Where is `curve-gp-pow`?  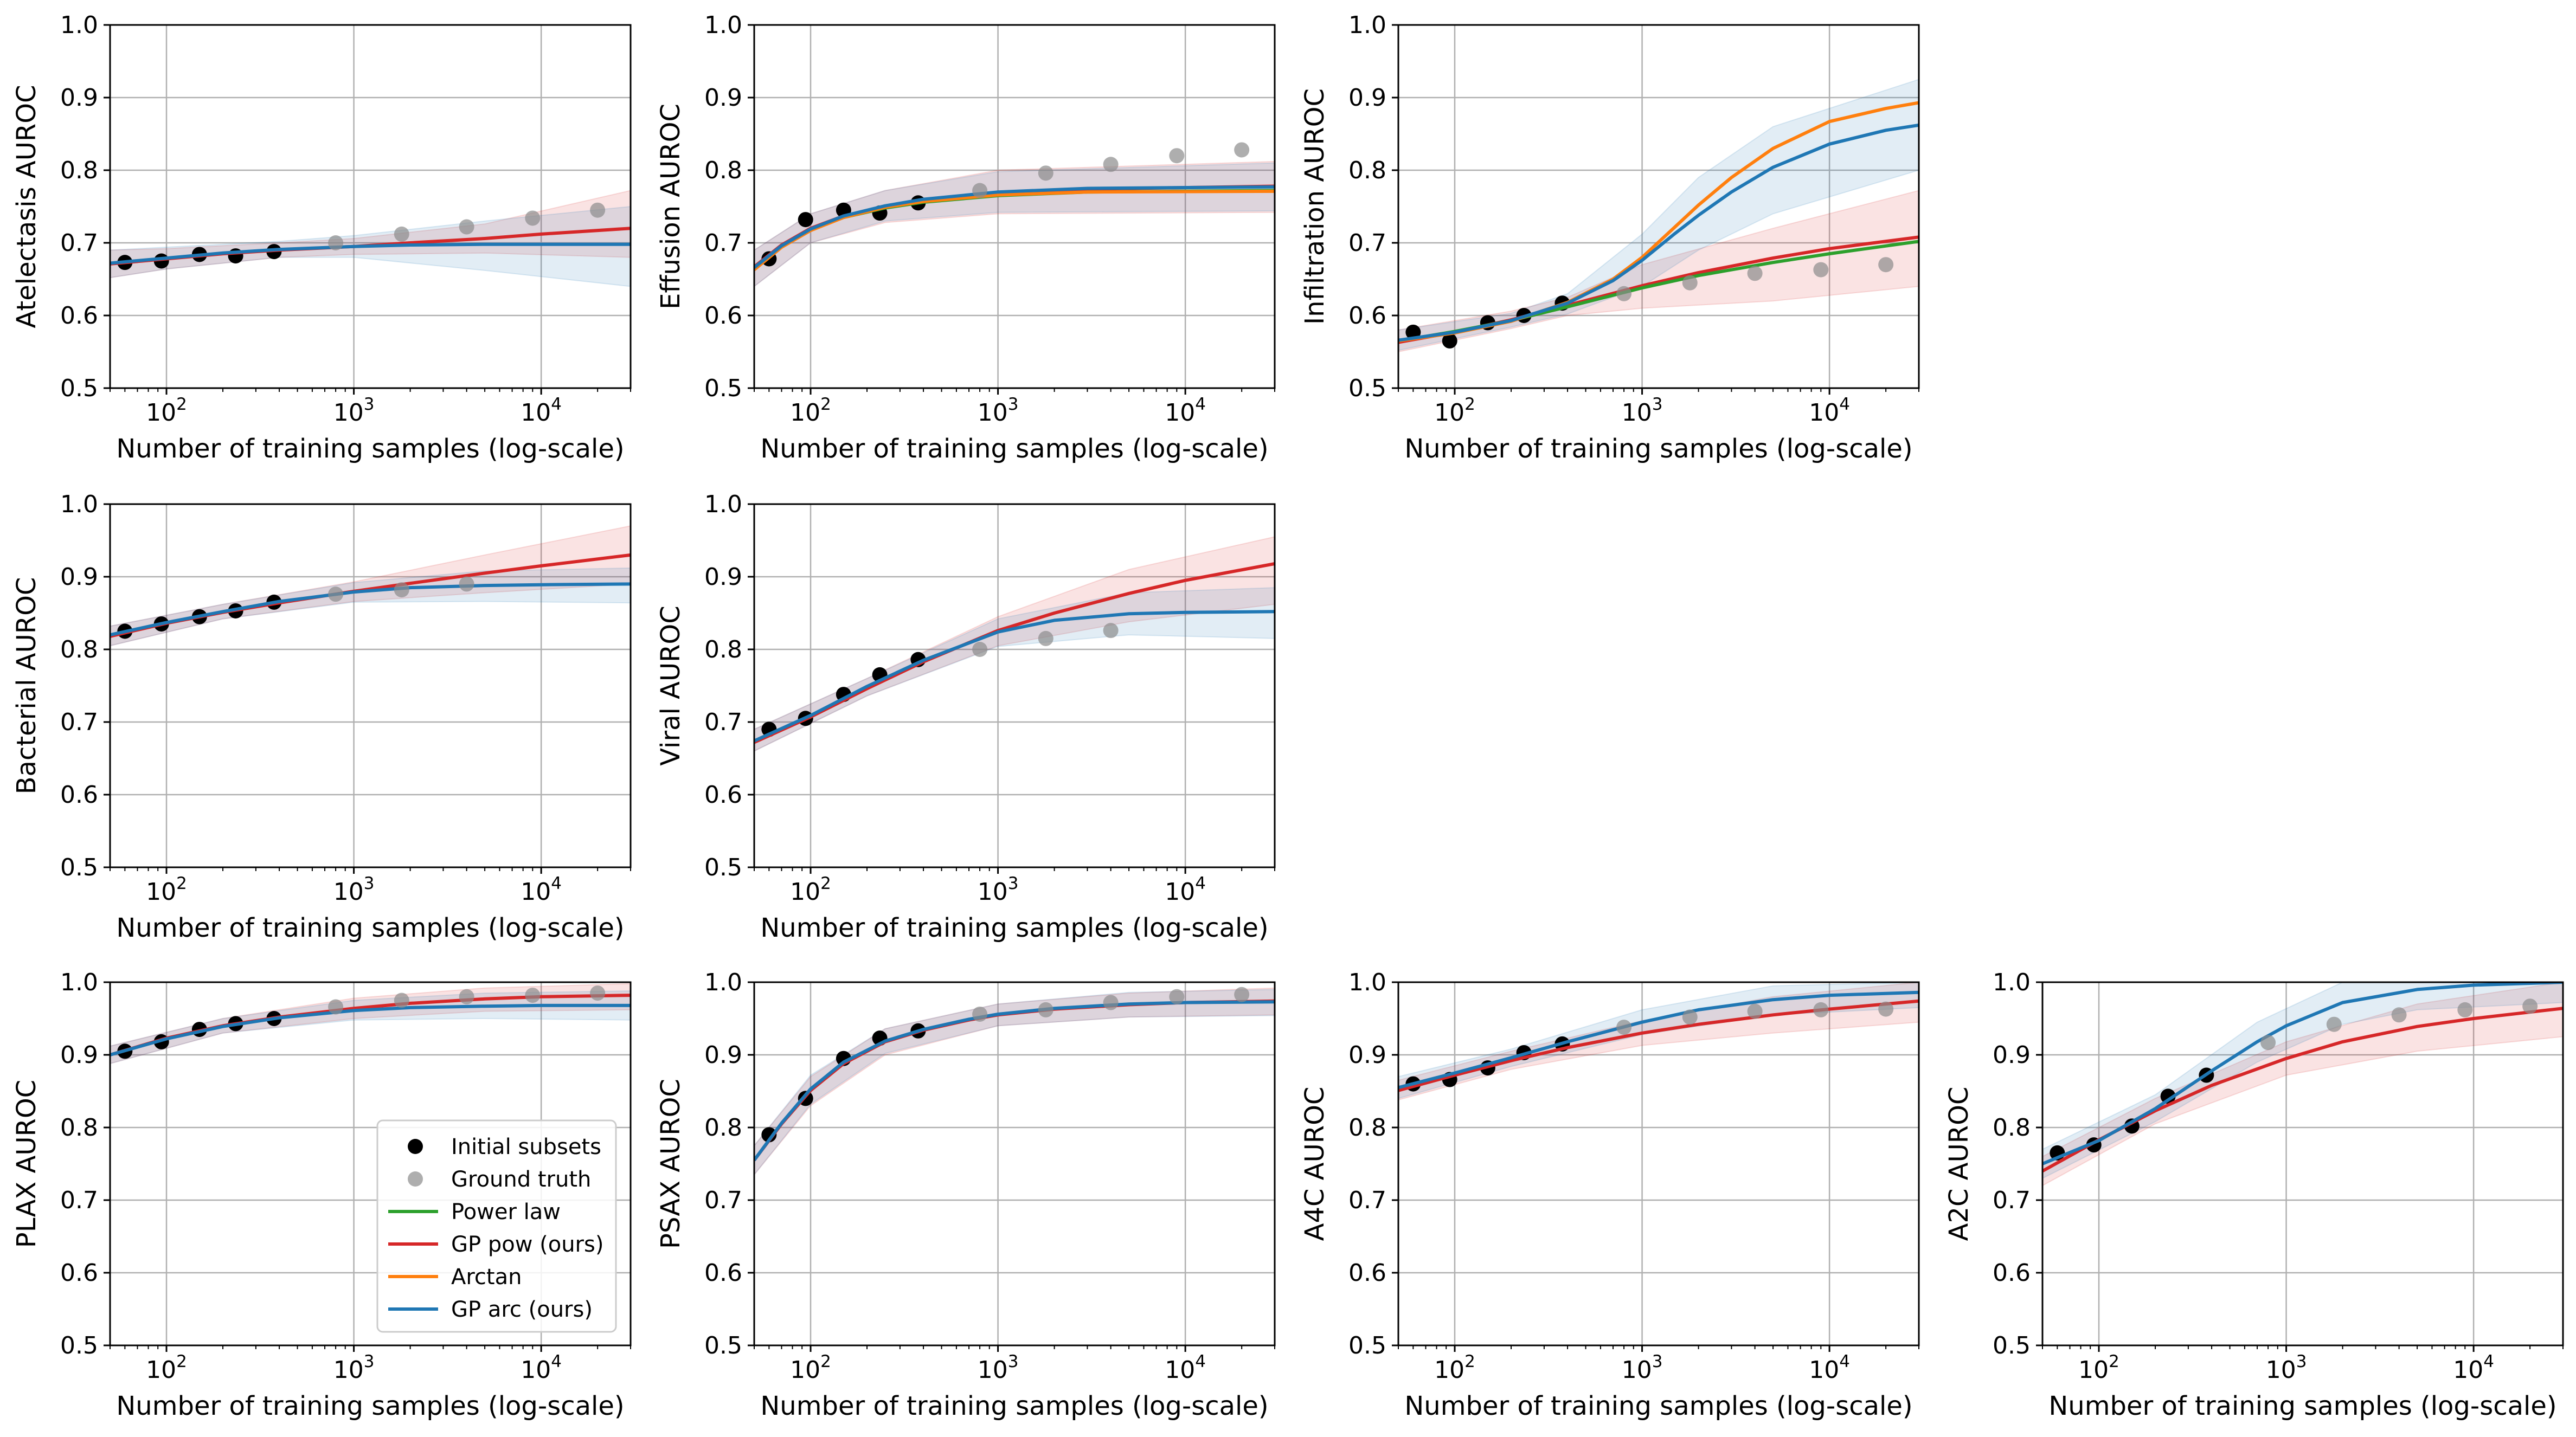
curve-gp-pow is located at coordinates (1658, 1045).